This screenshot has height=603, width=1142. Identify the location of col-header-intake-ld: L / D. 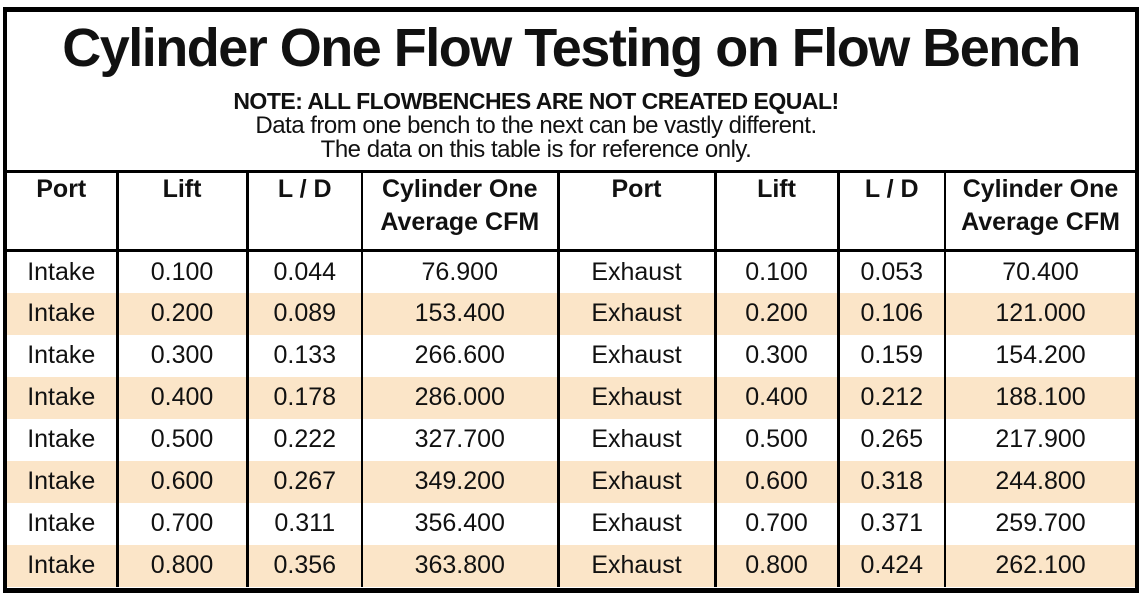
(303, 211).